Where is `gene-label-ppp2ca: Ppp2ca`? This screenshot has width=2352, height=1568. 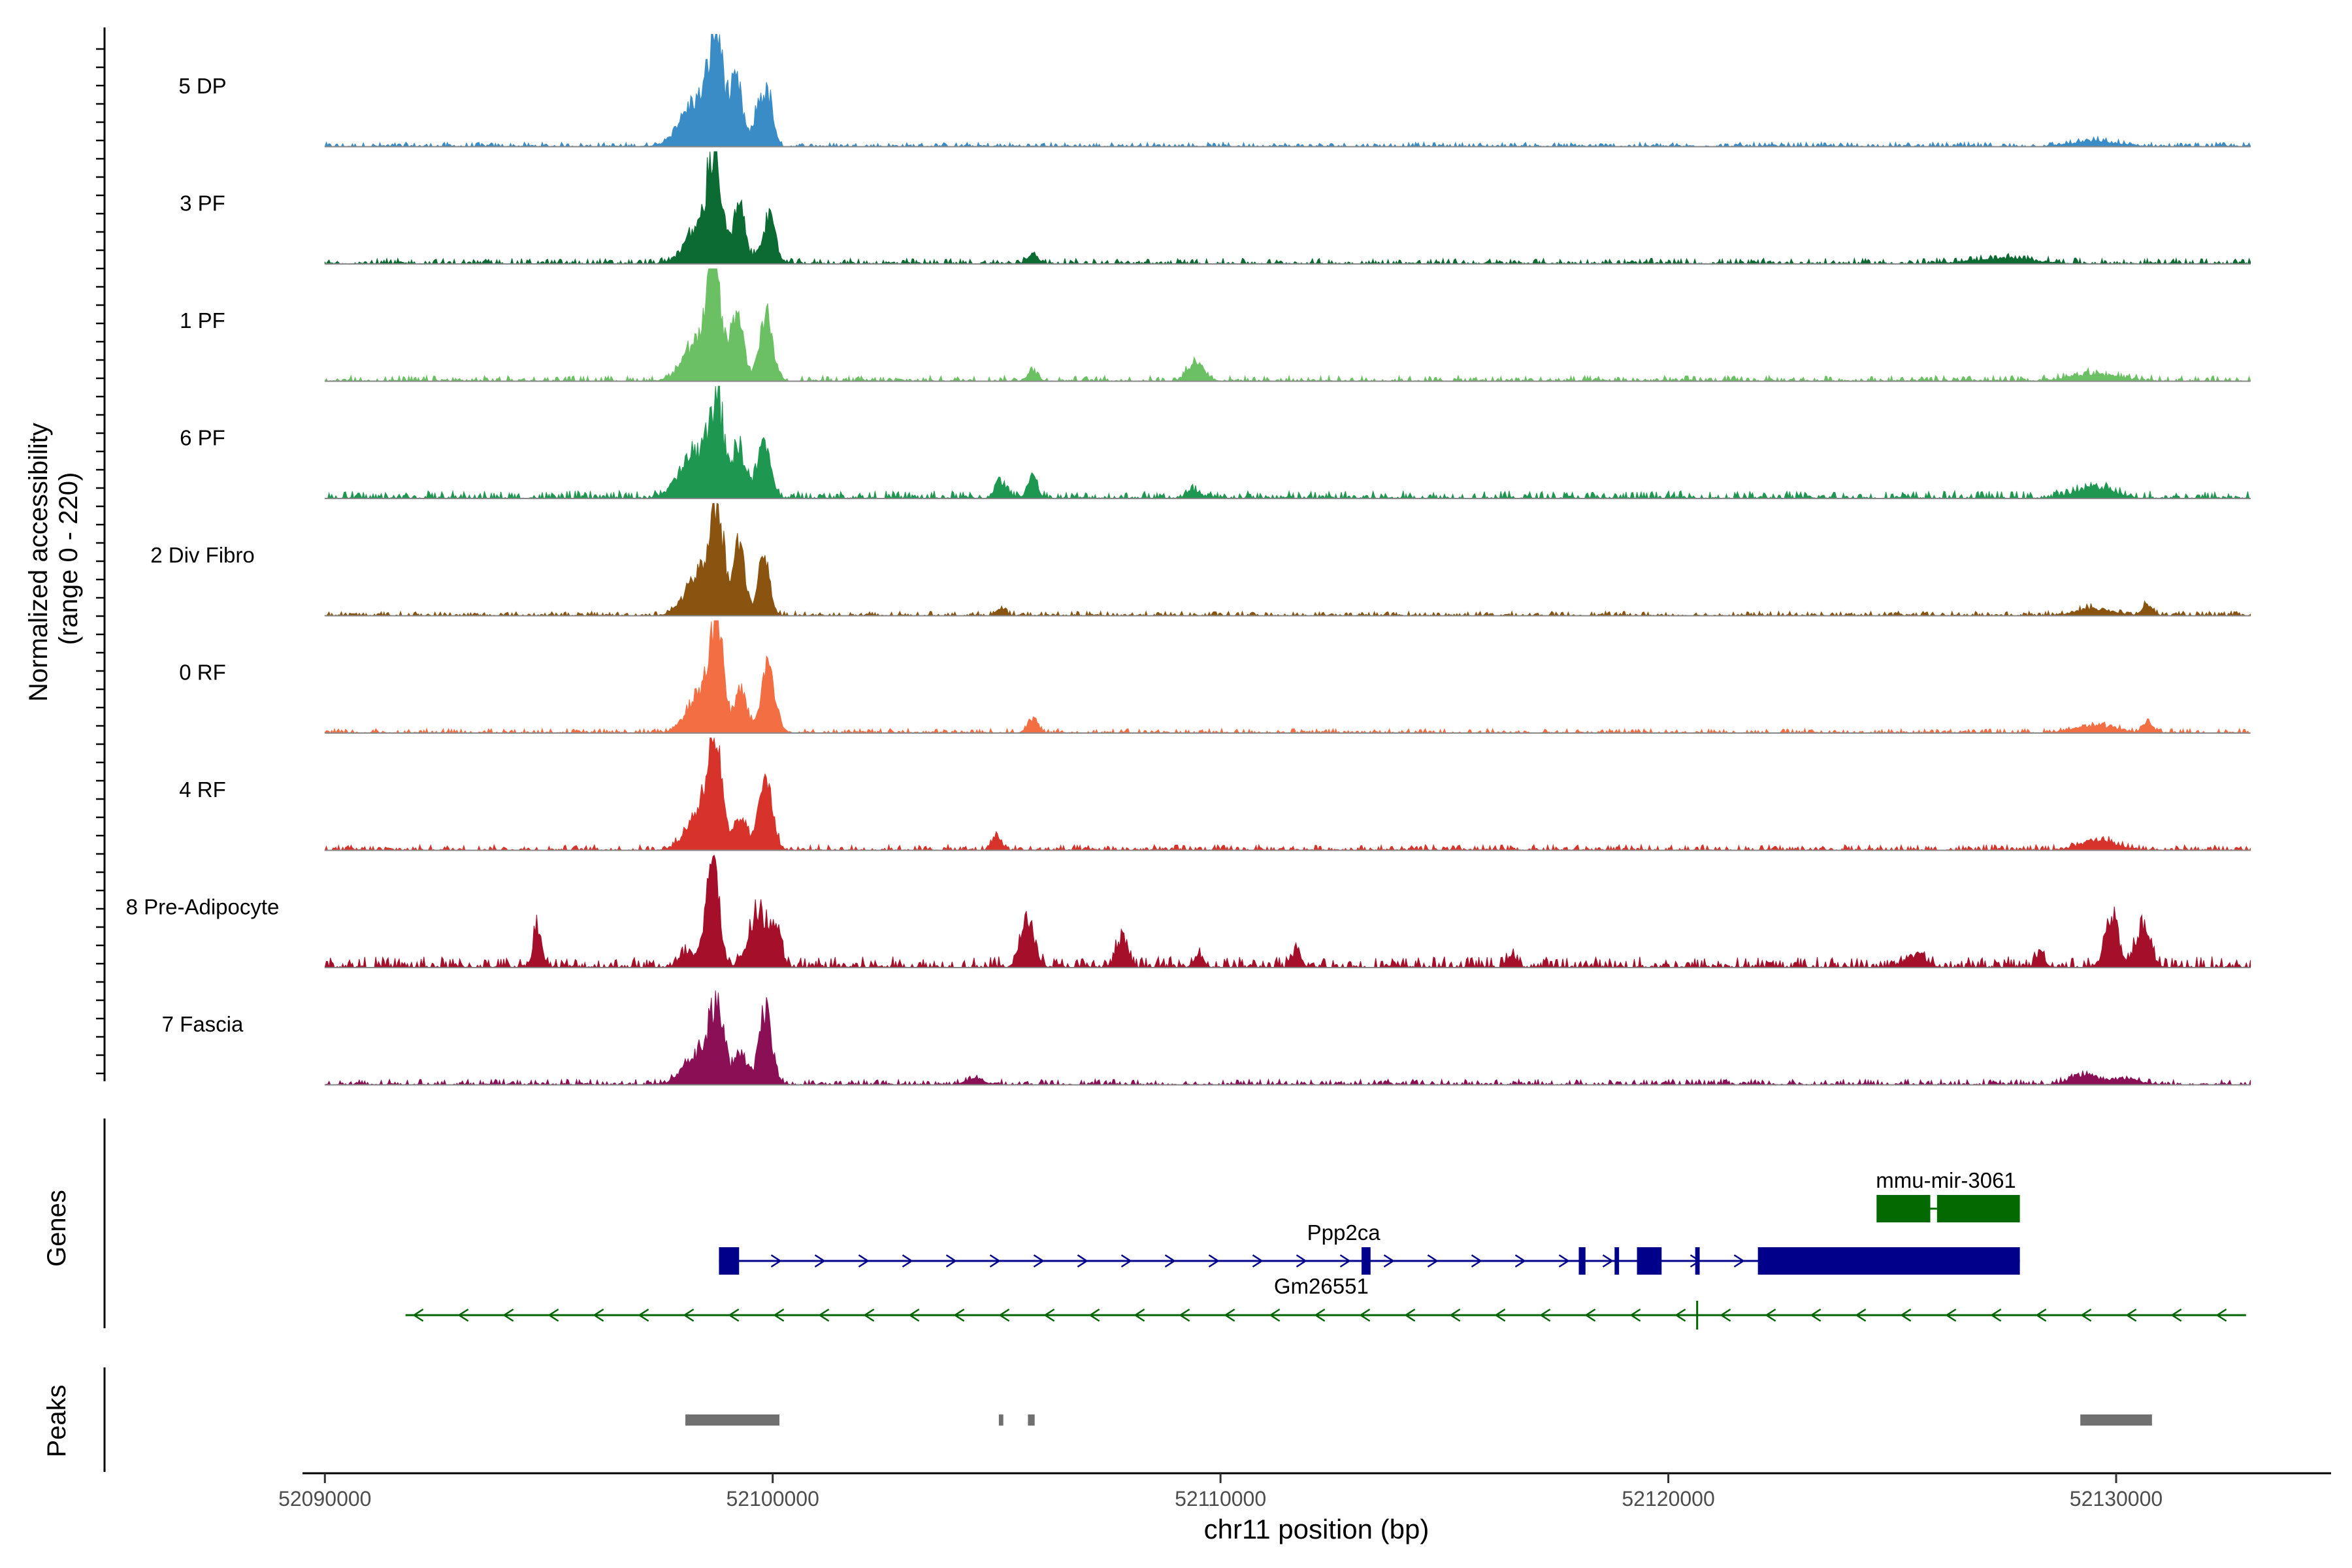 gene-label-ppp2ca: Ppp2ca is located at coordinates (1344, 1232).